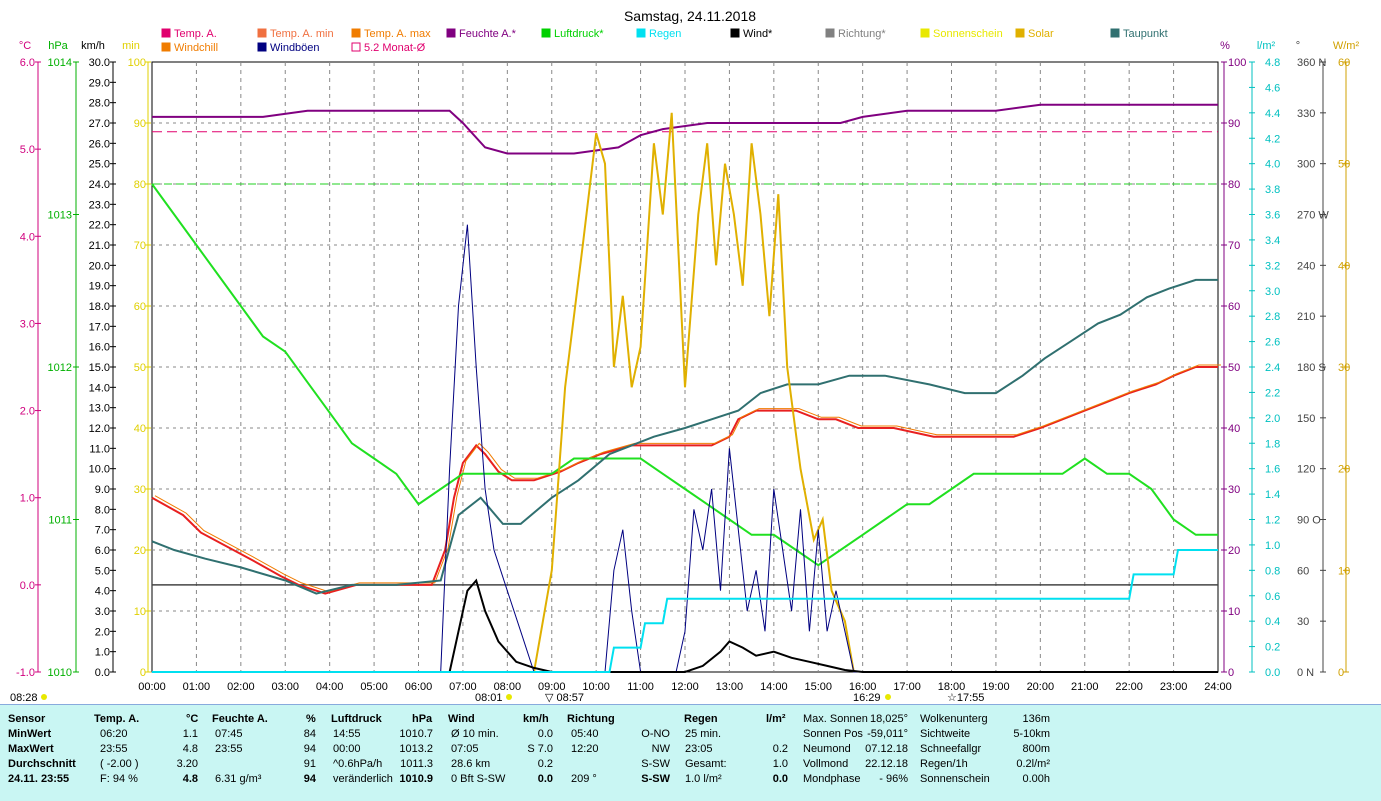  I want to click on x-tick-label: 14:00, so click(774, 687).